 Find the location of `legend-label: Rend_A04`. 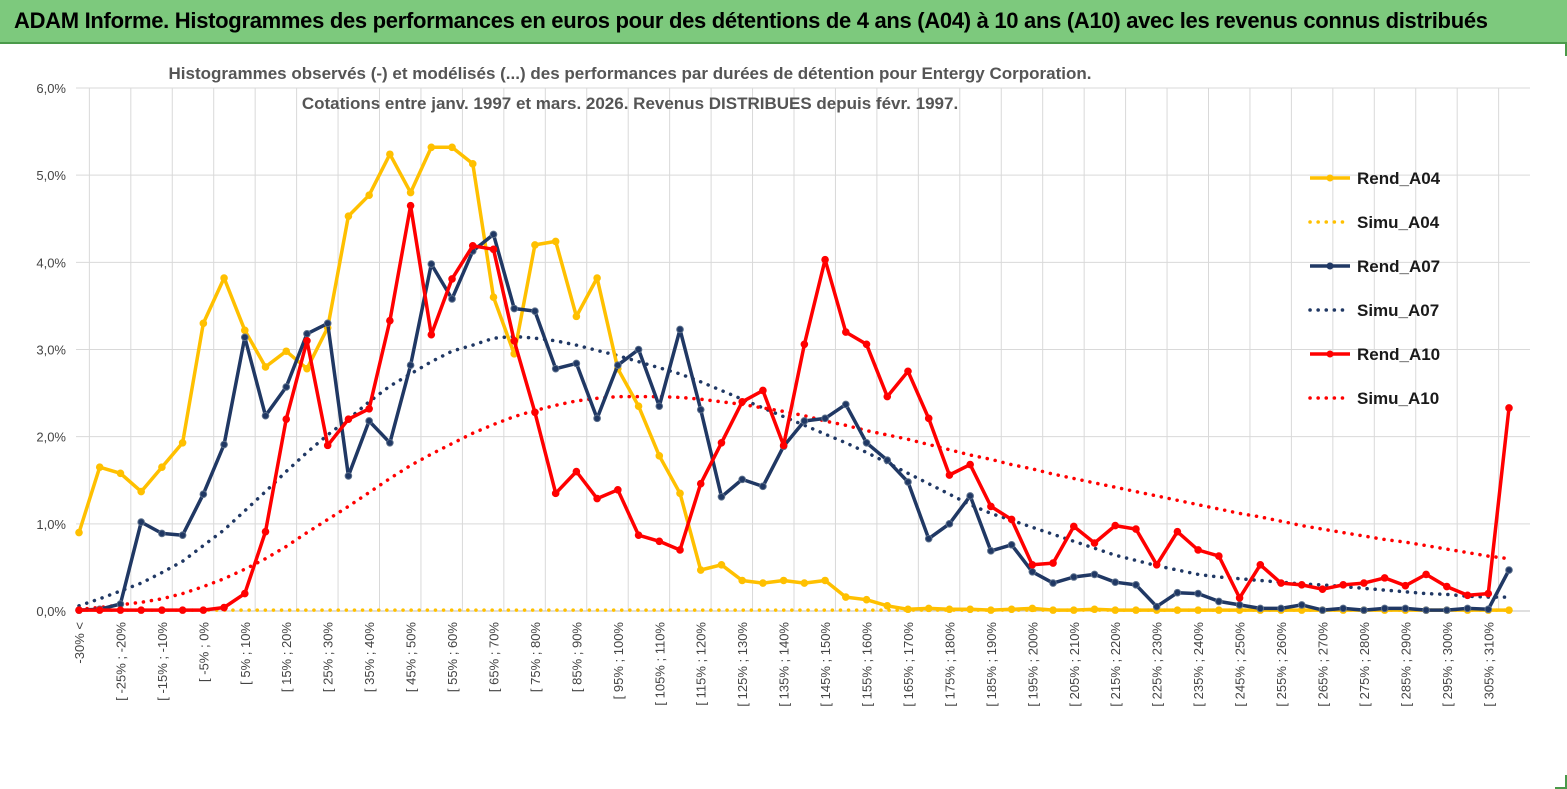

legend-label: Rend_A04 is located at coordinates (1399, 178).